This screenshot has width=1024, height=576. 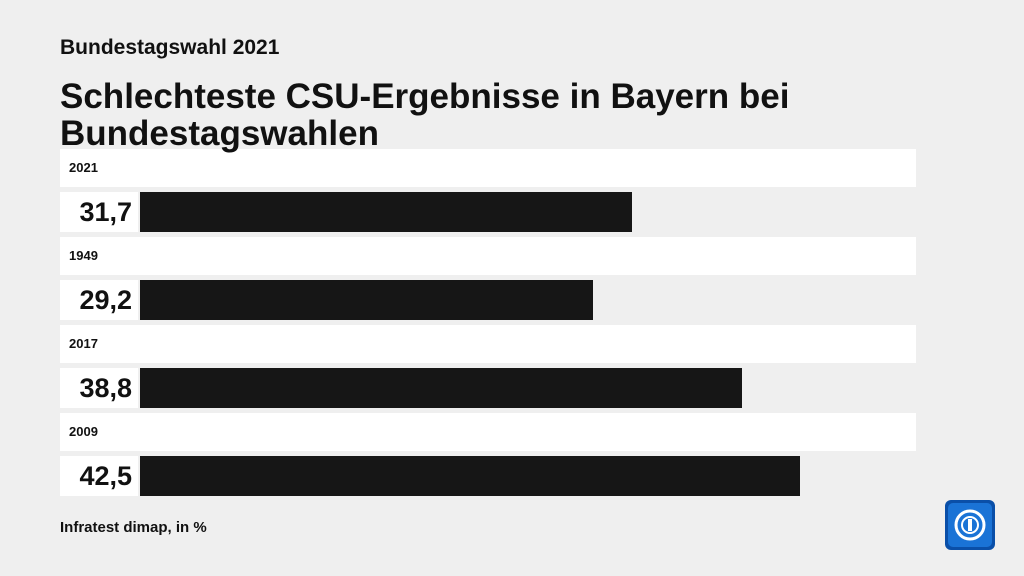 What do you see at coordinates (83, 167) in the screenshot?
I see `category-label: 2021` at bounding box center [83, 167].